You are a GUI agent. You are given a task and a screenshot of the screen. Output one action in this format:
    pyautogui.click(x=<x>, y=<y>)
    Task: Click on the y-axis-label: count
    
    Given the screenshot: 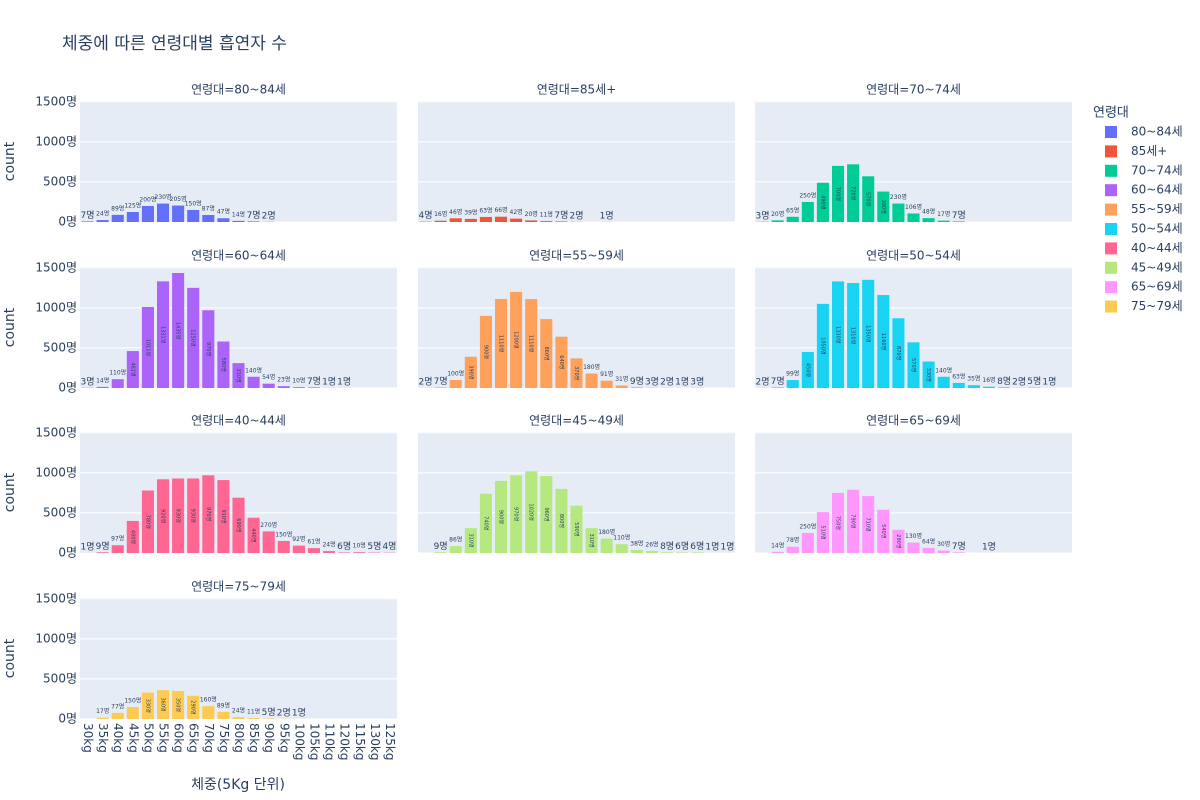 What is the action you would take?
    pyautogui.click(x=10, y=161)
    